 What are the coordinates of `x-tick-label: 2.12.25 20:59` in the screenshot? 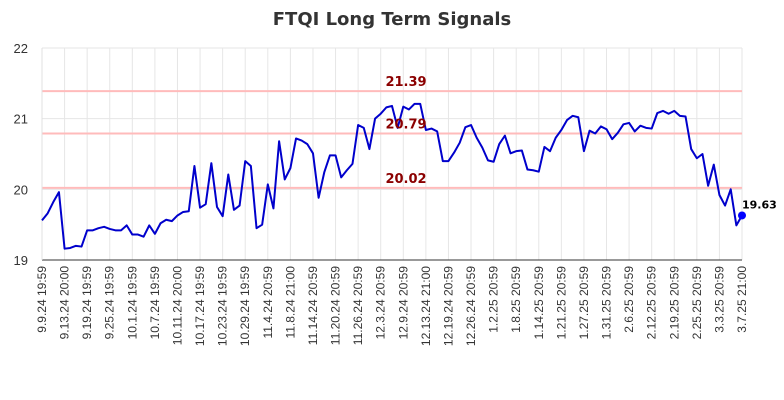 It's located at (652, 303).